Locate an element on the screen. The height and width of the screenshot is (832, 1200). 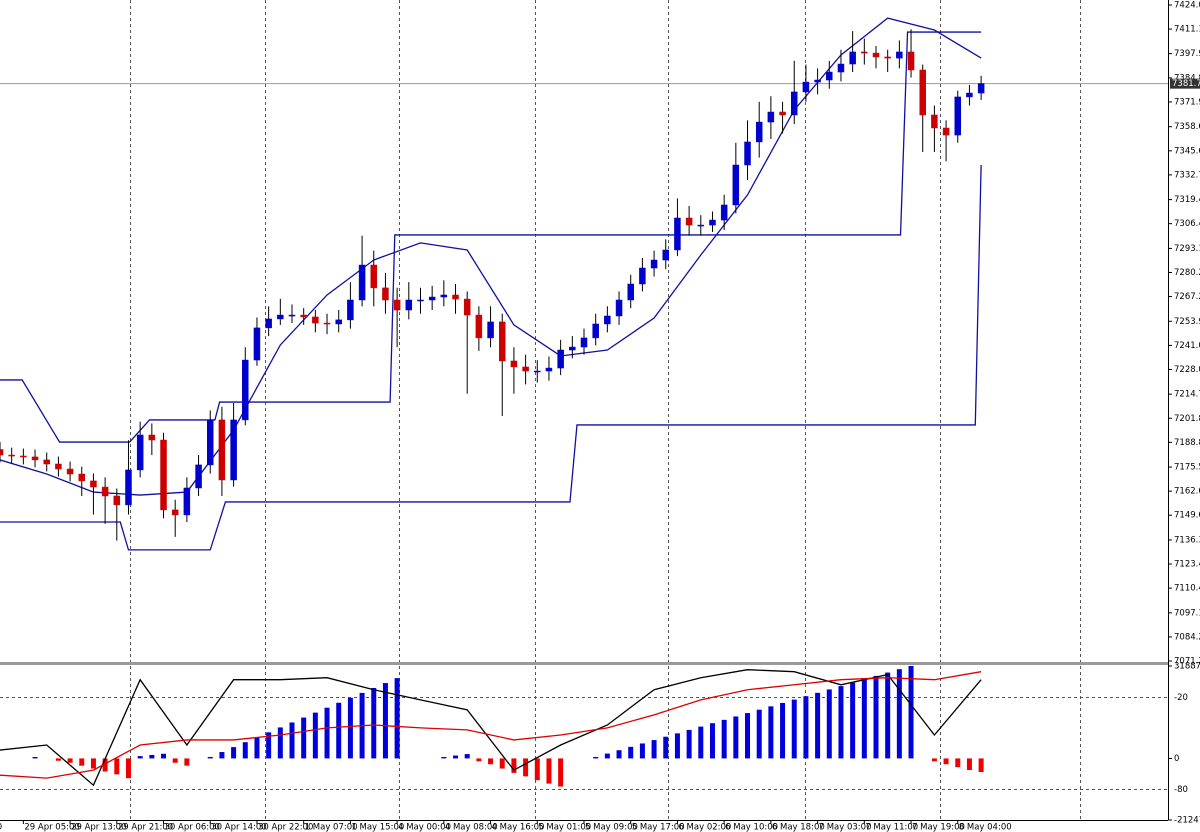
y-tick-label: 7345.65 is located at coordinates (1187, 151).